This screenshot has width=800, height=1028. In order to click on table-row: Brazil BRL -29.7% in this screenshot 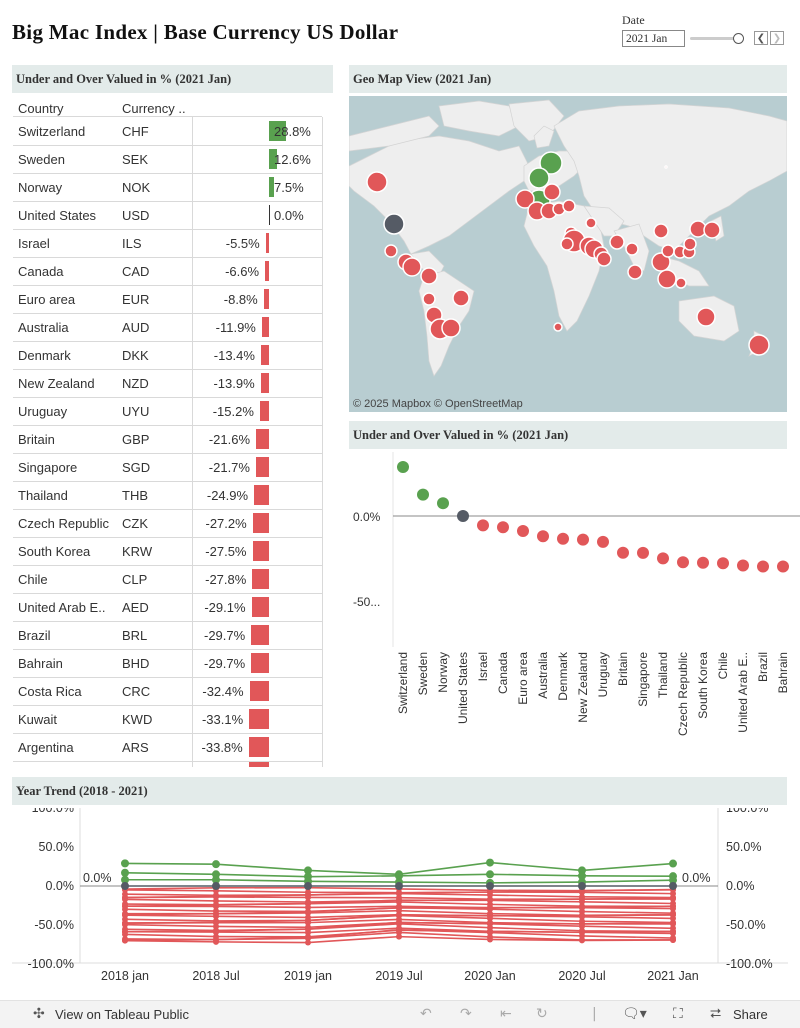, I will do `click(167, 635)`.